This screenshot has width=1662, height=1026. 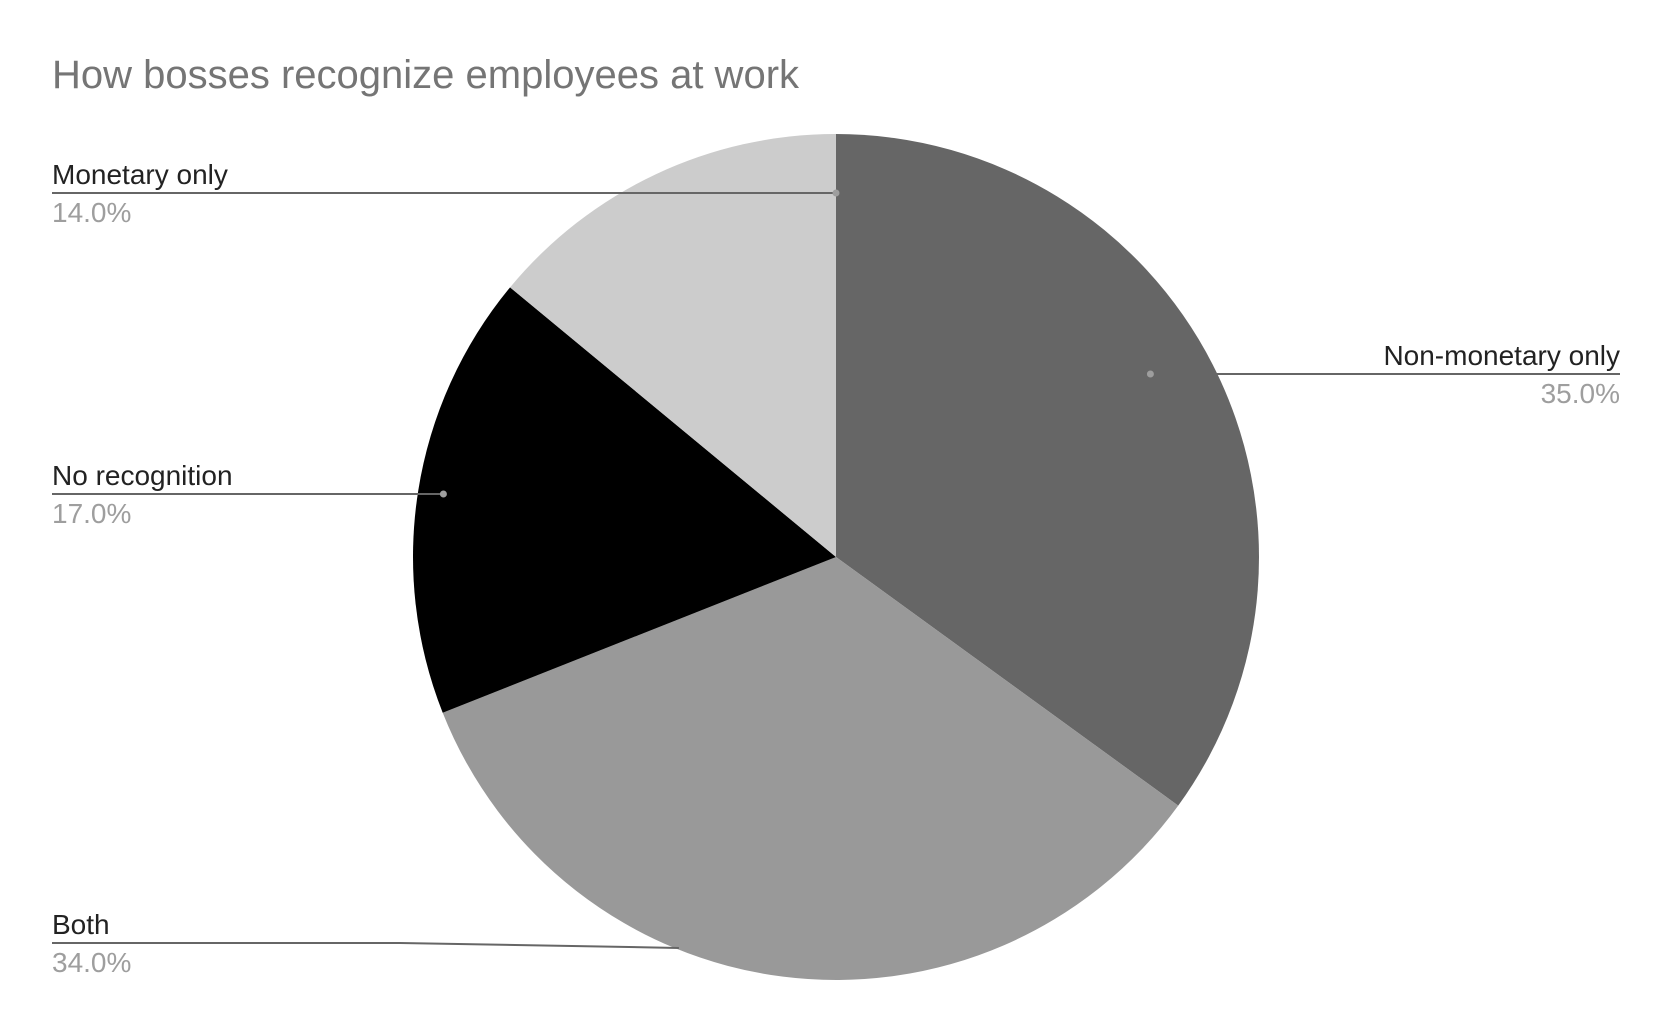 I want to click on pie-slice-no-recognition, so click(x=624, y=500).